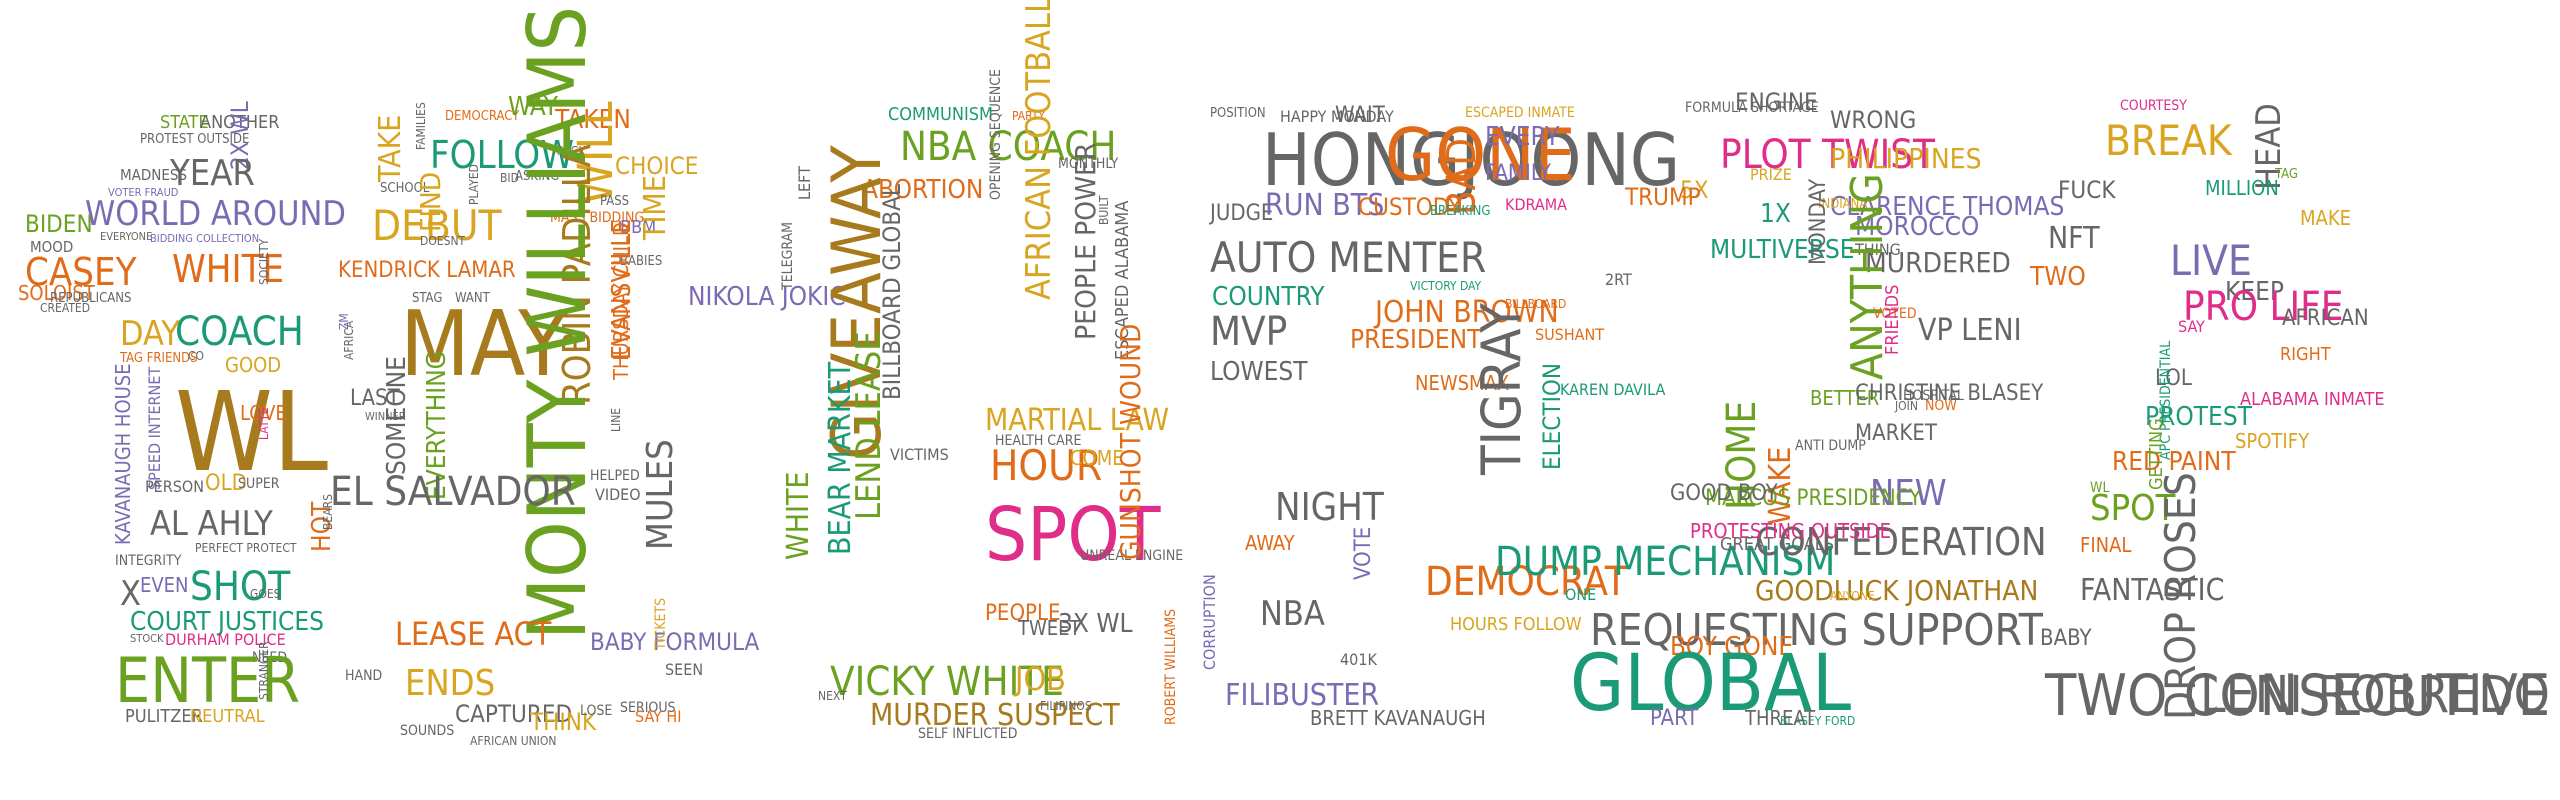 The image size is (2560, 800). I want to click on cloud-word: LIVE, so click(2211, 260).